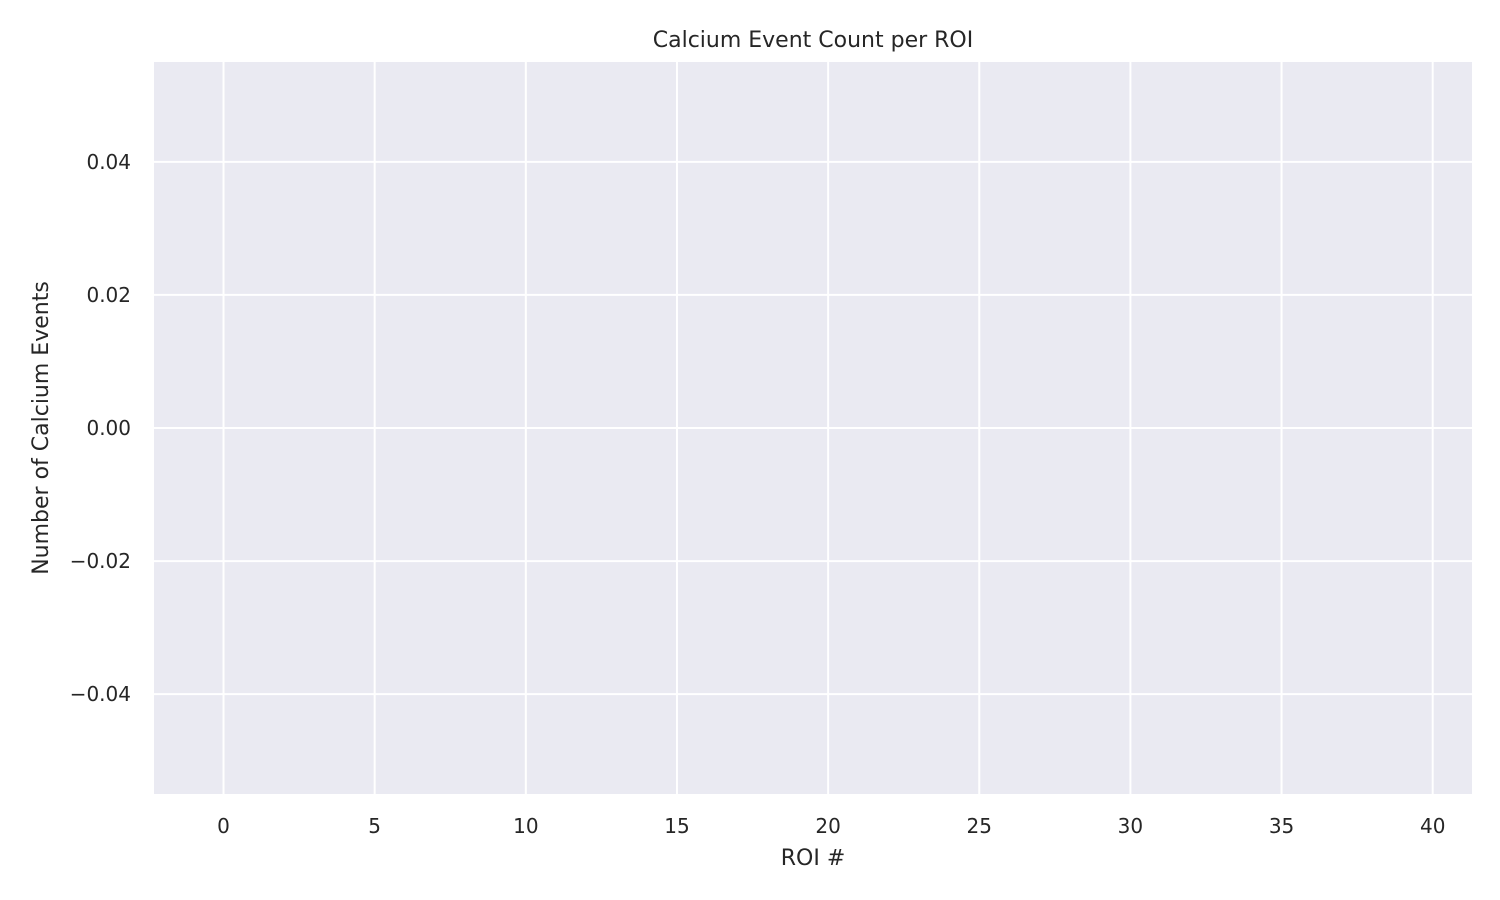  I want to click on x-tick-labels: 0 5 10 15 20 25 30 35 40, so click(831, 826).